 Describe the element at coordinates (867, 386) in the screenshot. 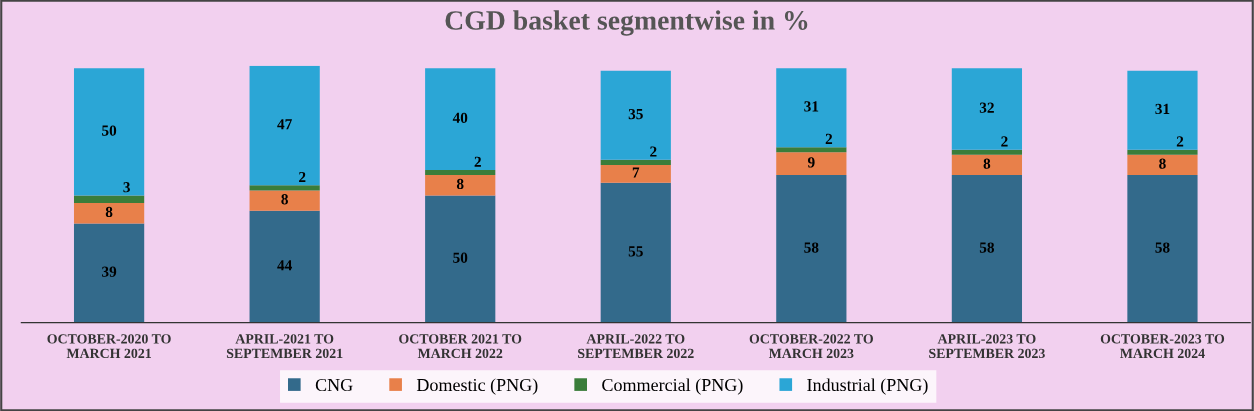

I see `legend-label: Industrial (PNG)` at that location.